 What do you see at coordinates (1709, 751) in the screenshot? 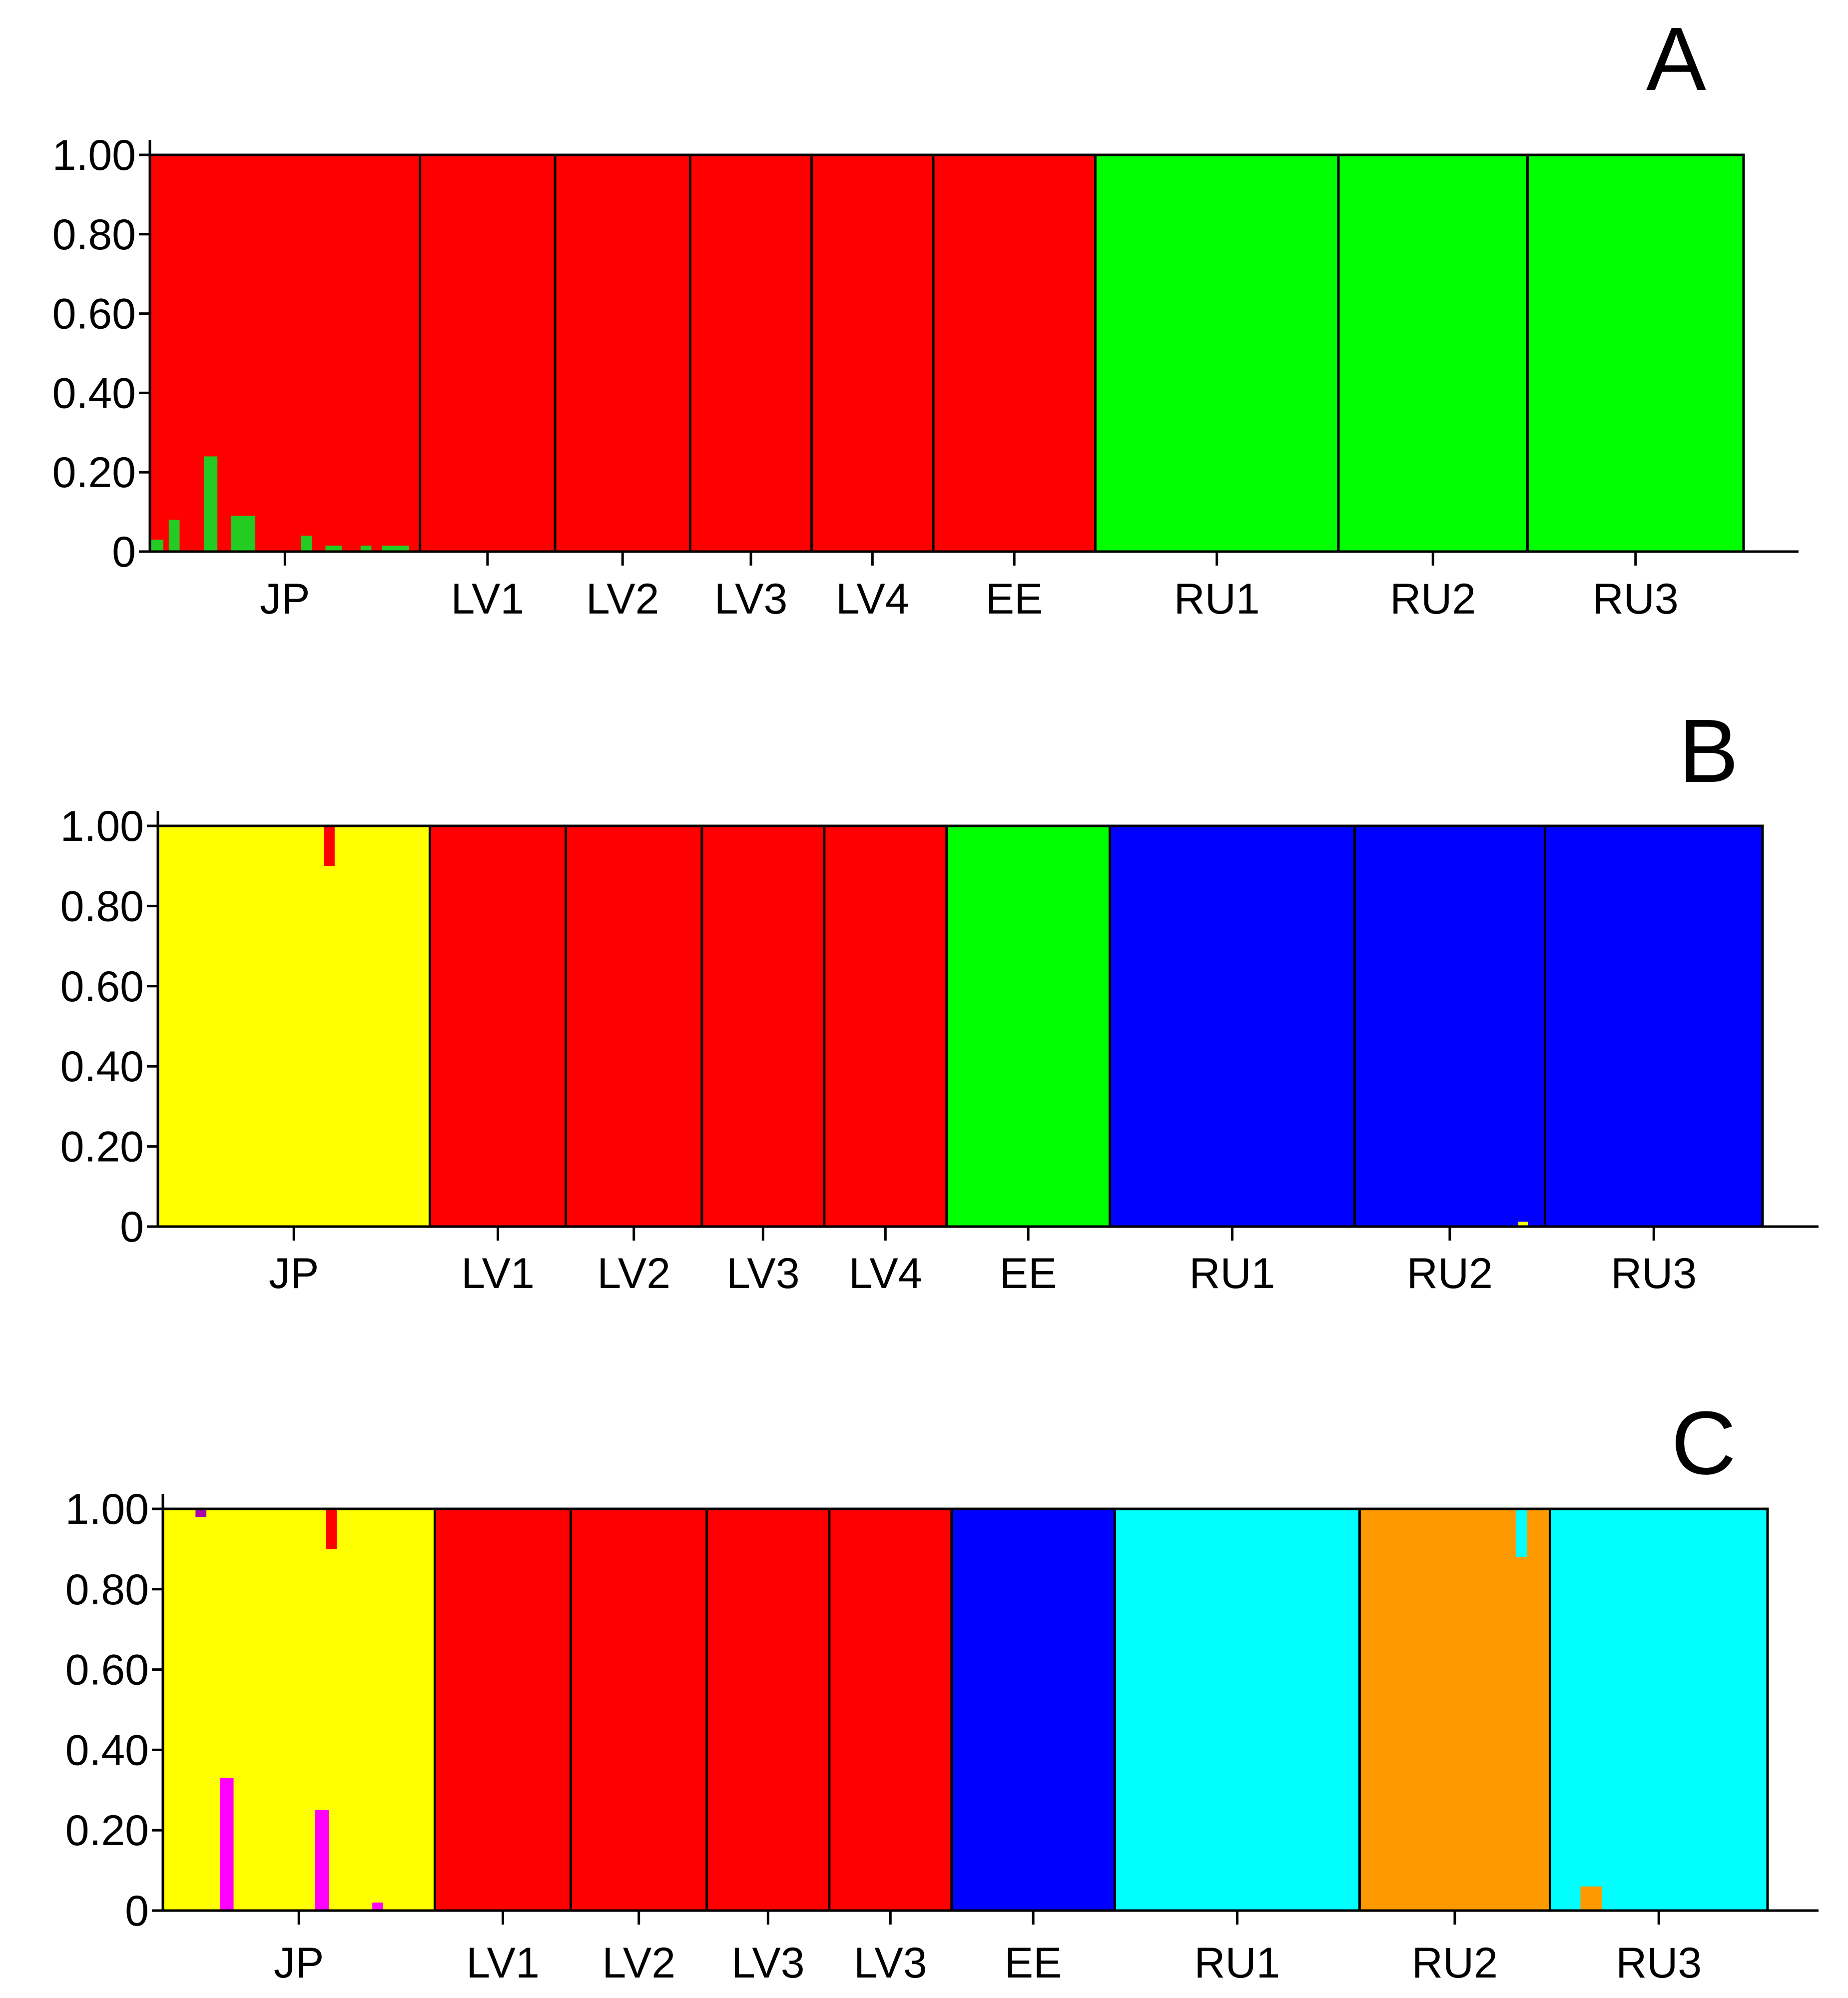
I see `panel-label: B` at bounding box center [1709, 751].